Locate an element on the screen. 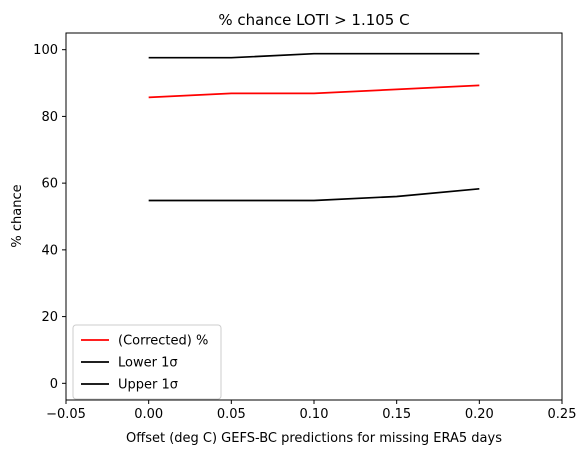 The width and height of the screenshot is (586, 455). x-tick-label: 0.10 is located at coordinates (314, 414).